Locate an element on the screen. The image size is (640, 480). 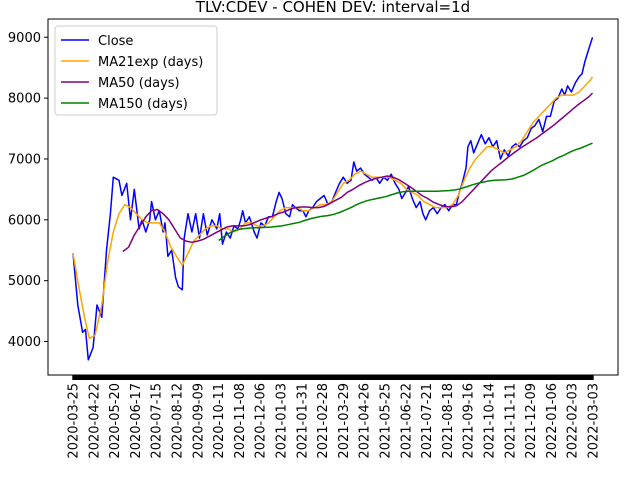
y-tick-label: 9000 is located at coordinates (24, 38).